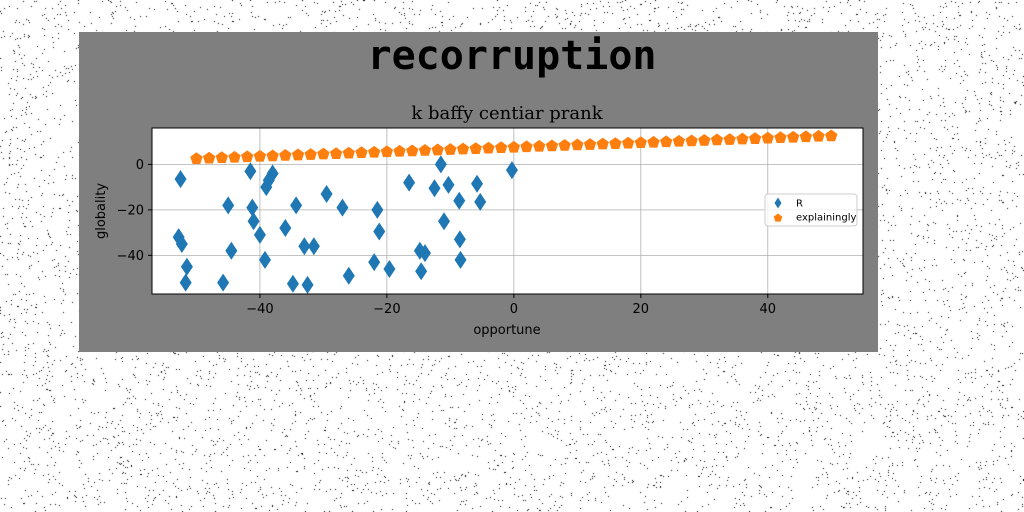  What do you see at coordinates (386, 309) in the screenshot?
I see `x-tick-label: −20` at bounding box center [386, 309].